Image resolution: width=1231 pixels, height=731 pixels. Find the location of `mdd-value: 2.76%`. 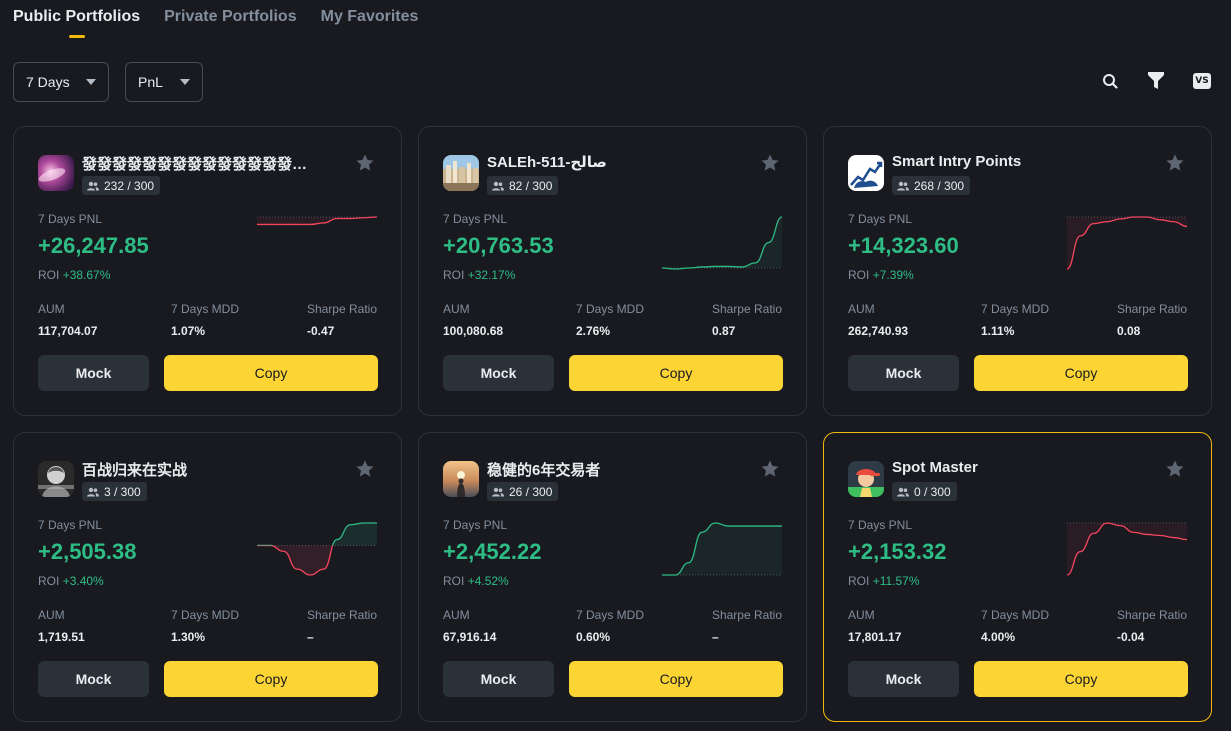

mdd-value: 2.76% is located at coordinates (593, 331).